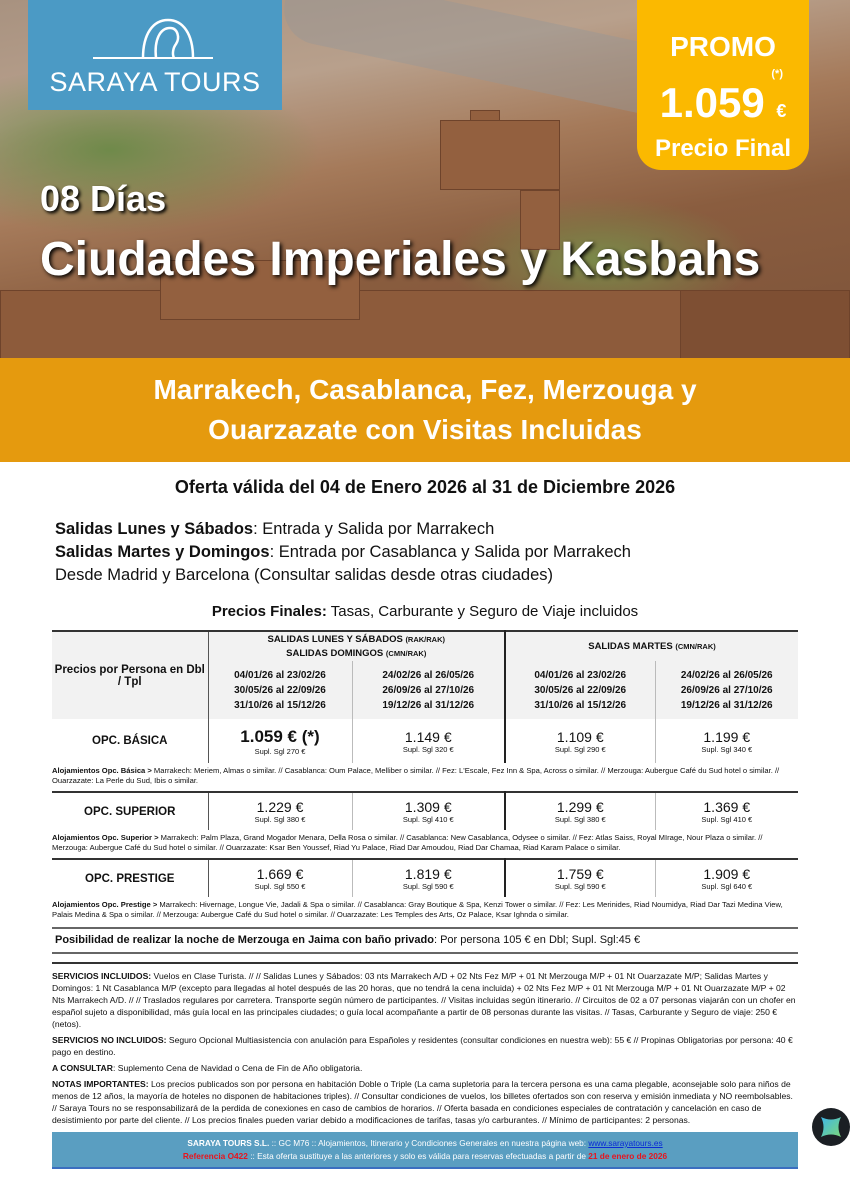 This screenshot has height=1201, width=850. Describe the element at coordinates (580, 736) in the screenshot. I see `price: 1.109 €` at that location.